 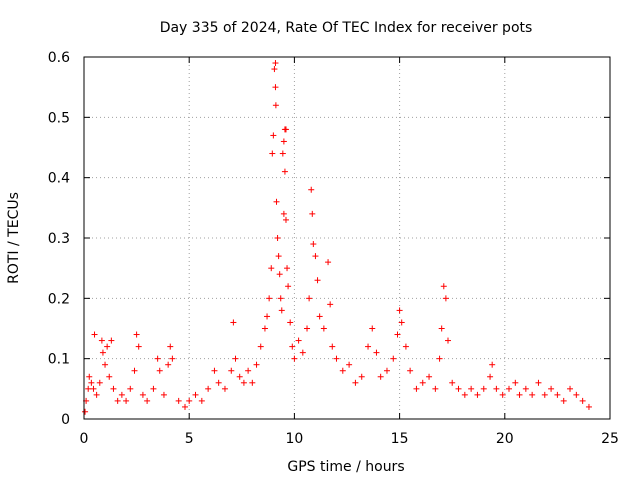 What do you see at coordinates (59, 179) in the screenshot?
I see `y-tick-label: 0.4` at bounding box center [59, 179].